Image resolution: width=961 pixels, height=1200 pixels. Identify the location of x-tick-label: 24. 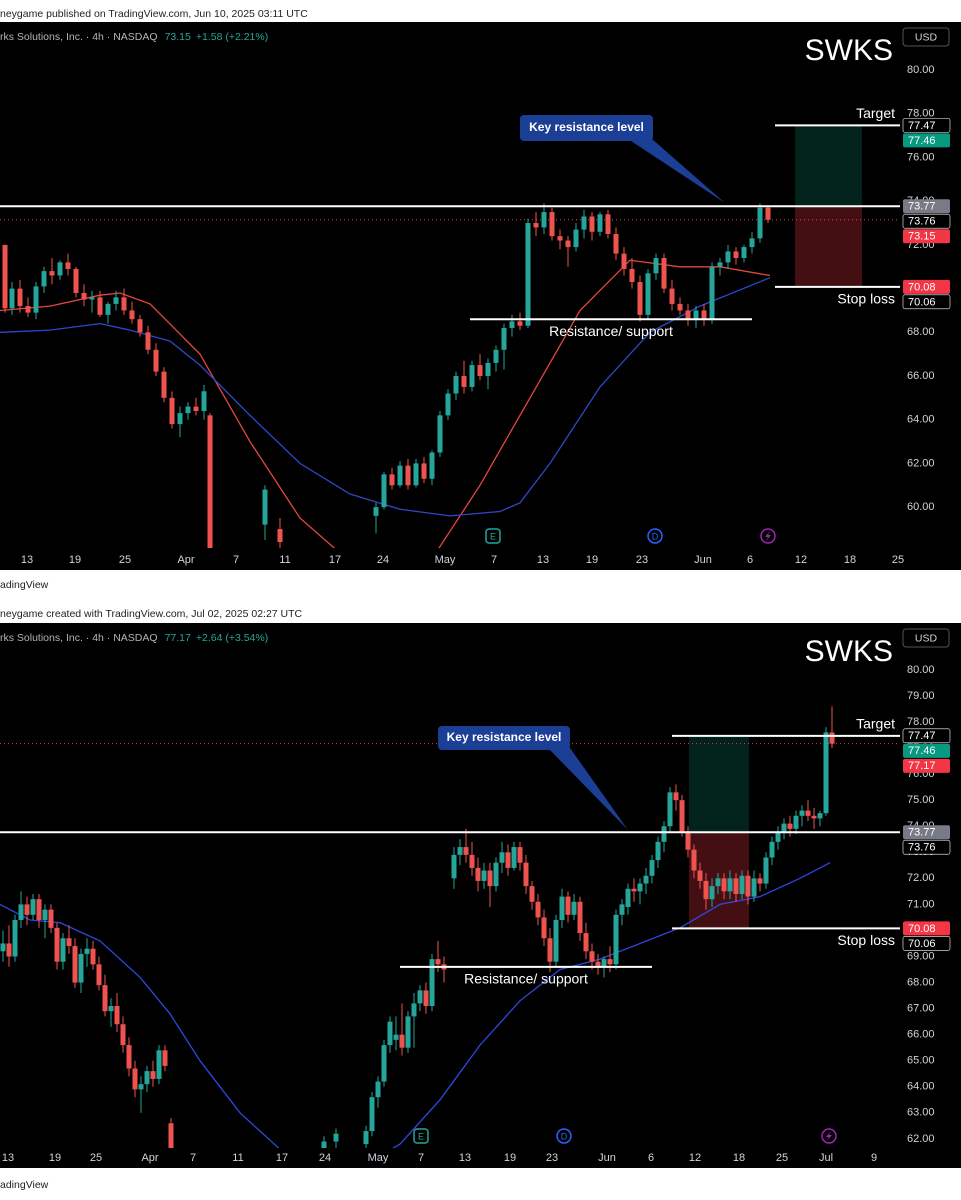
(383, 560).